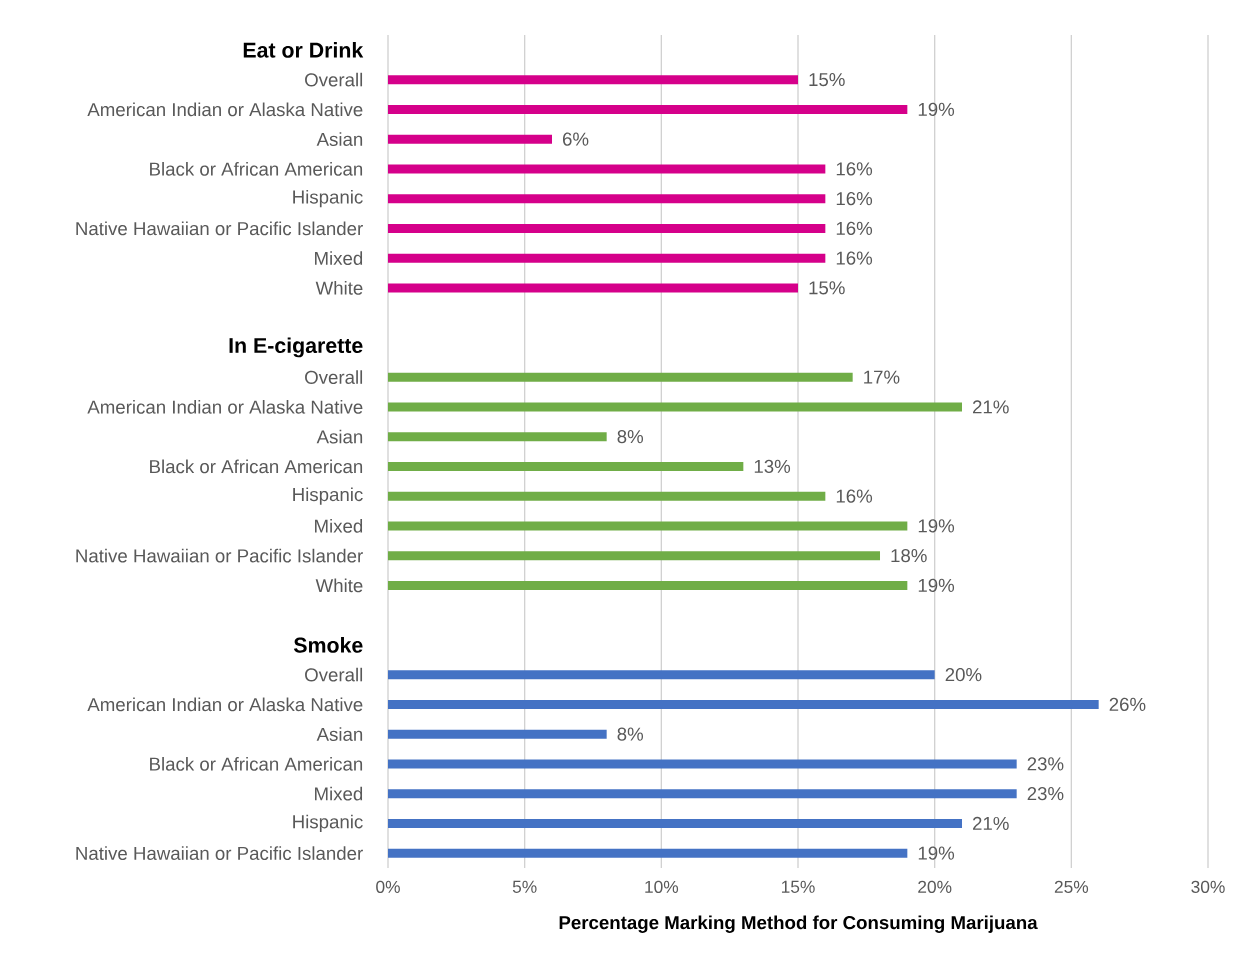 The image size is (1256, 975). Describe the element at coordinates (935, 886) in the screenshot. I see `x-tick-label: 20%` at that location.